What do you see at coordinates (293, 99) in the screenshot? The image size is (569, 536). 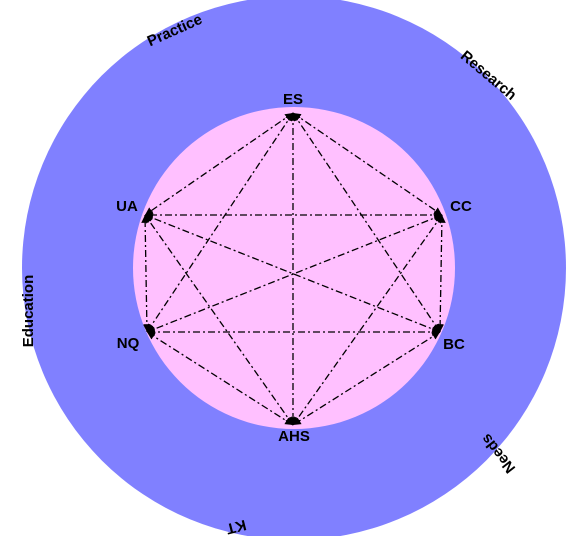 I see `node-label: ES` at bounding box center [293, 99].